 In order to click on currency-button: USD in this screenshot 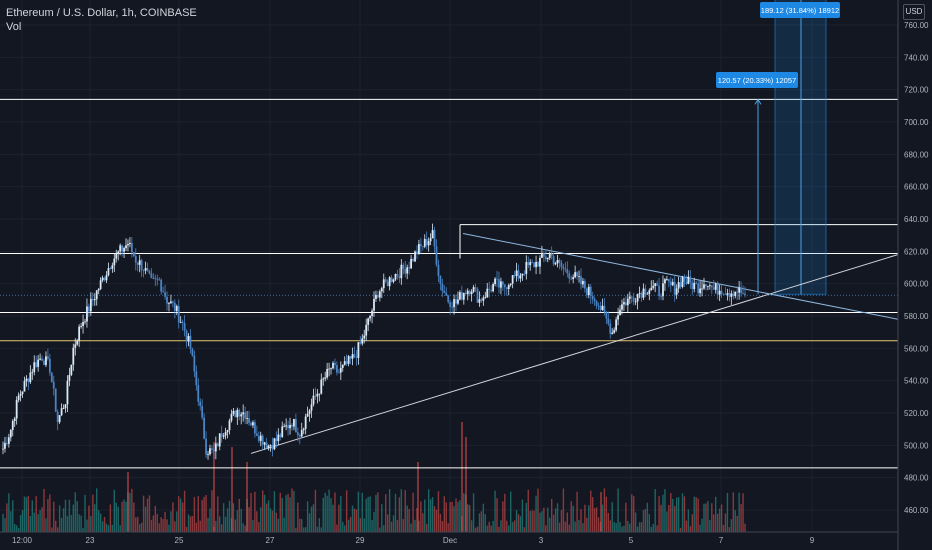, I will do `click(914, 12)`.